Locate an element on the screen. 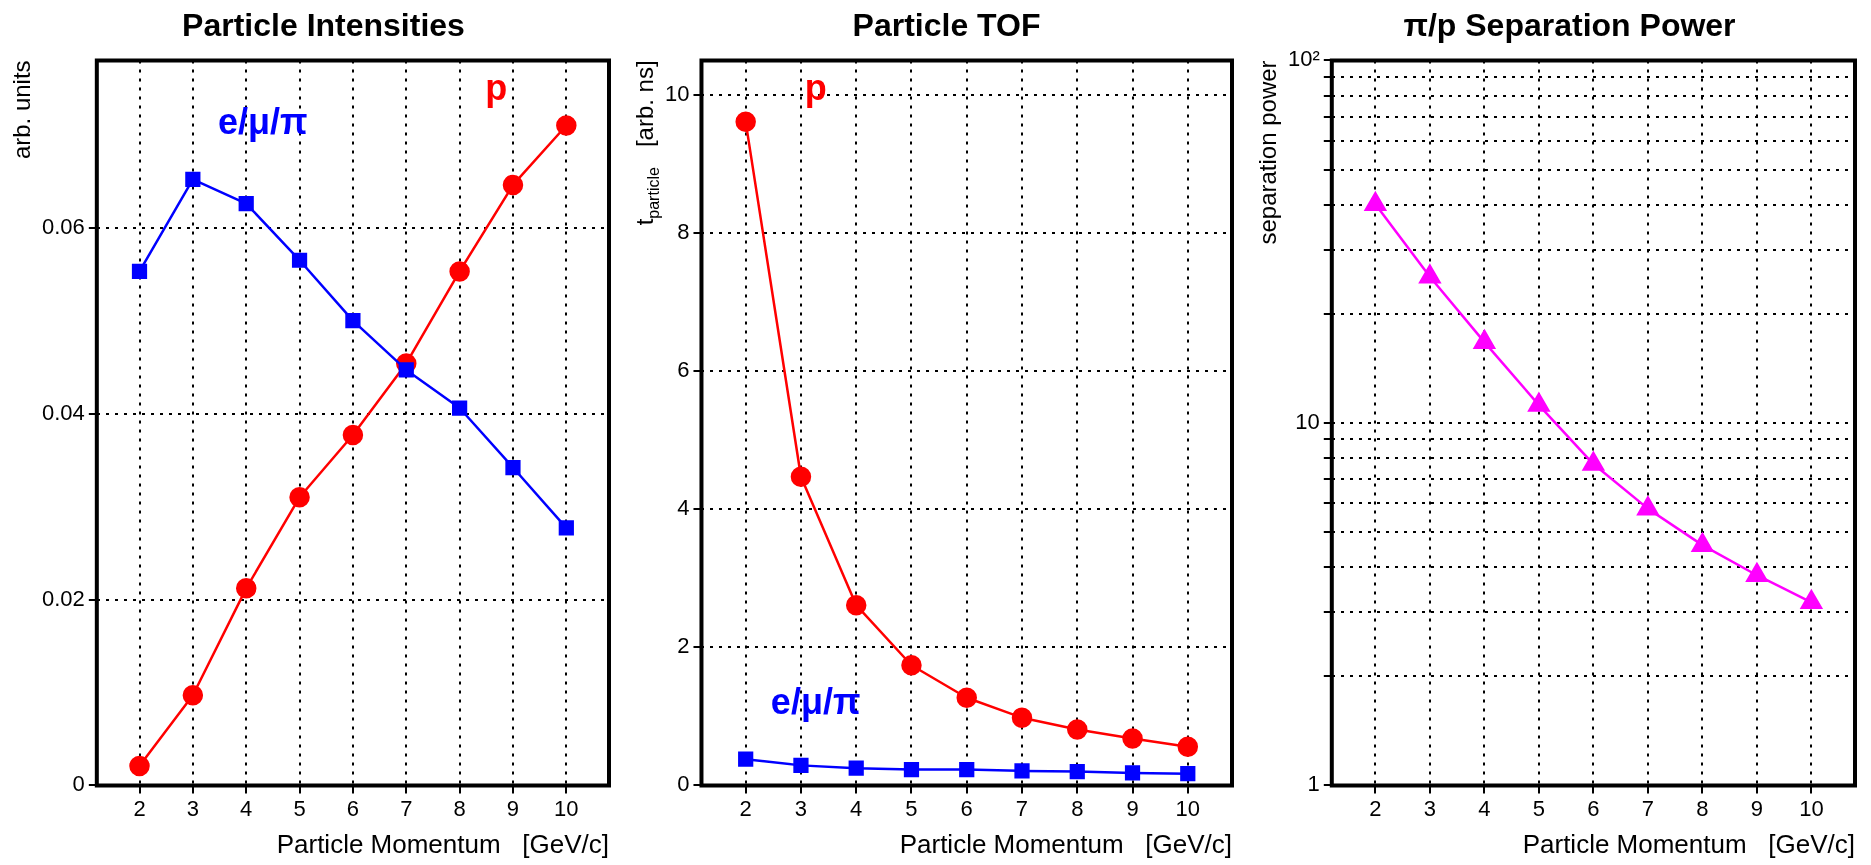 The height and width of the screenshot is (865, 1871). y-tick-label: 0.04 is located at coordinates (63, 412).